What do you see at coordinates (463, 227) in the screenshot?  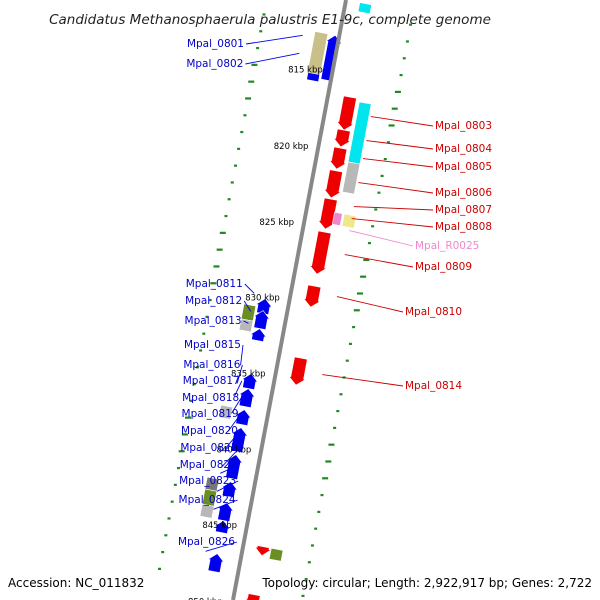 I see `gene-label-Mpal_0808: Mpal_0808` at bounding box center [463, 227].